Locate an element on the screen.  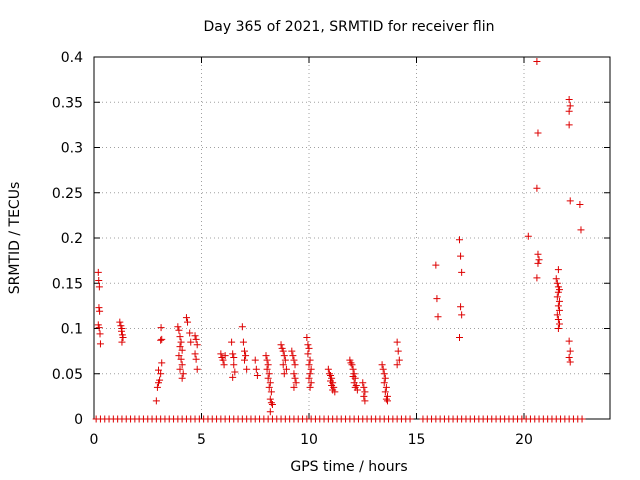
y-tick-label: 0.25 is located at coordinates (67, 194).